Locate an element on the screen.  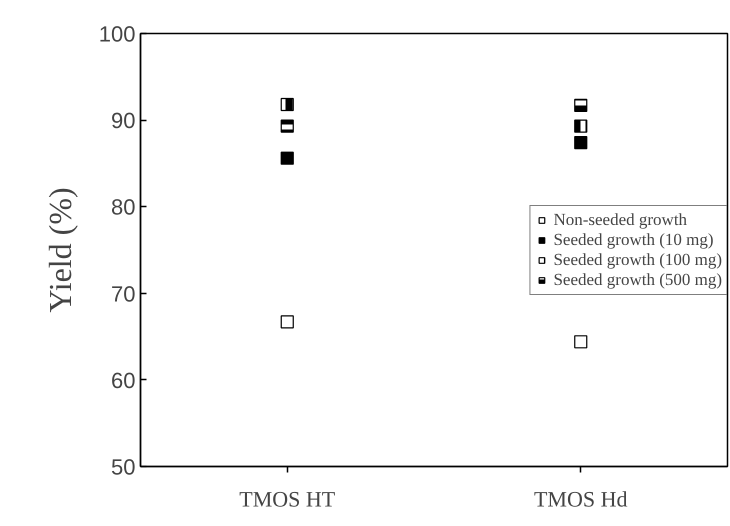
y-tick-label: 70 is located at coordinates (123, 293).